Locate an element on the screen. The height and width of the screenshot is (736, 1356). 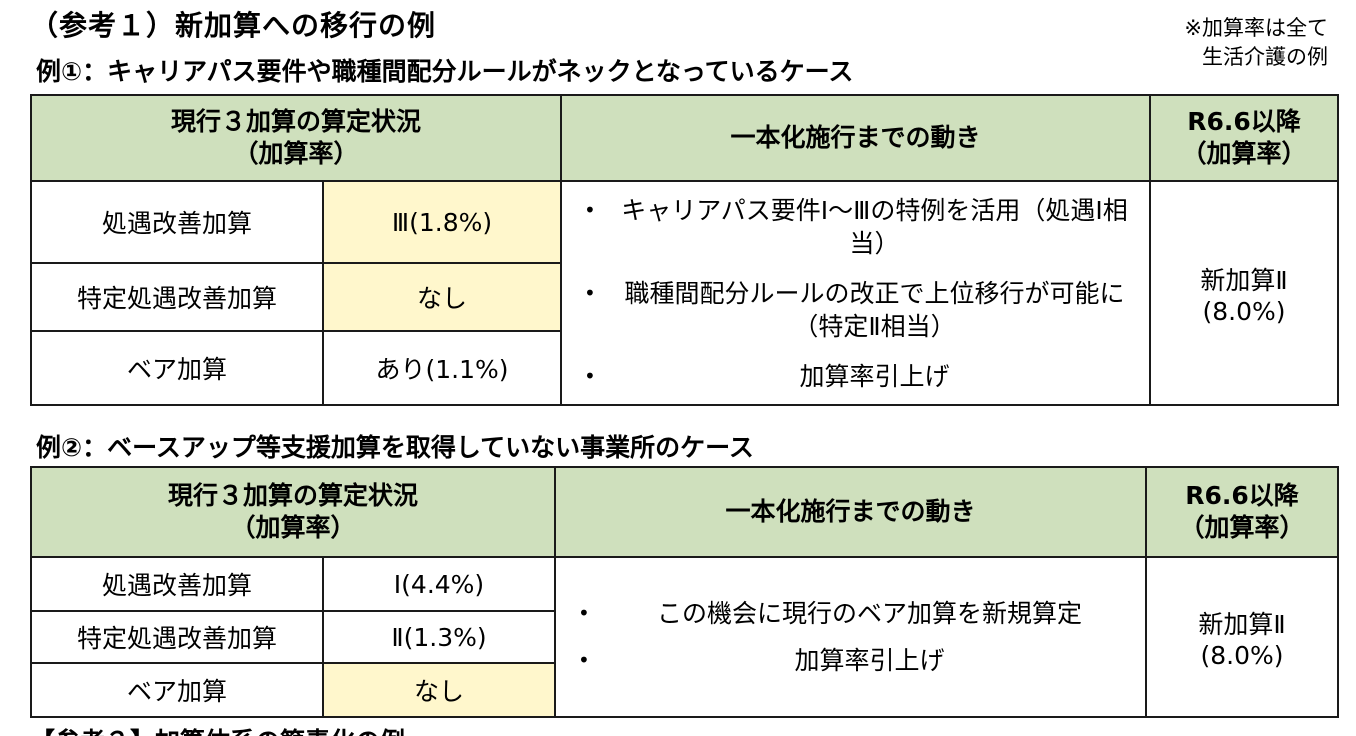
table-row: 特定処遇改善加算 なし is located at coordinates (684, 297).